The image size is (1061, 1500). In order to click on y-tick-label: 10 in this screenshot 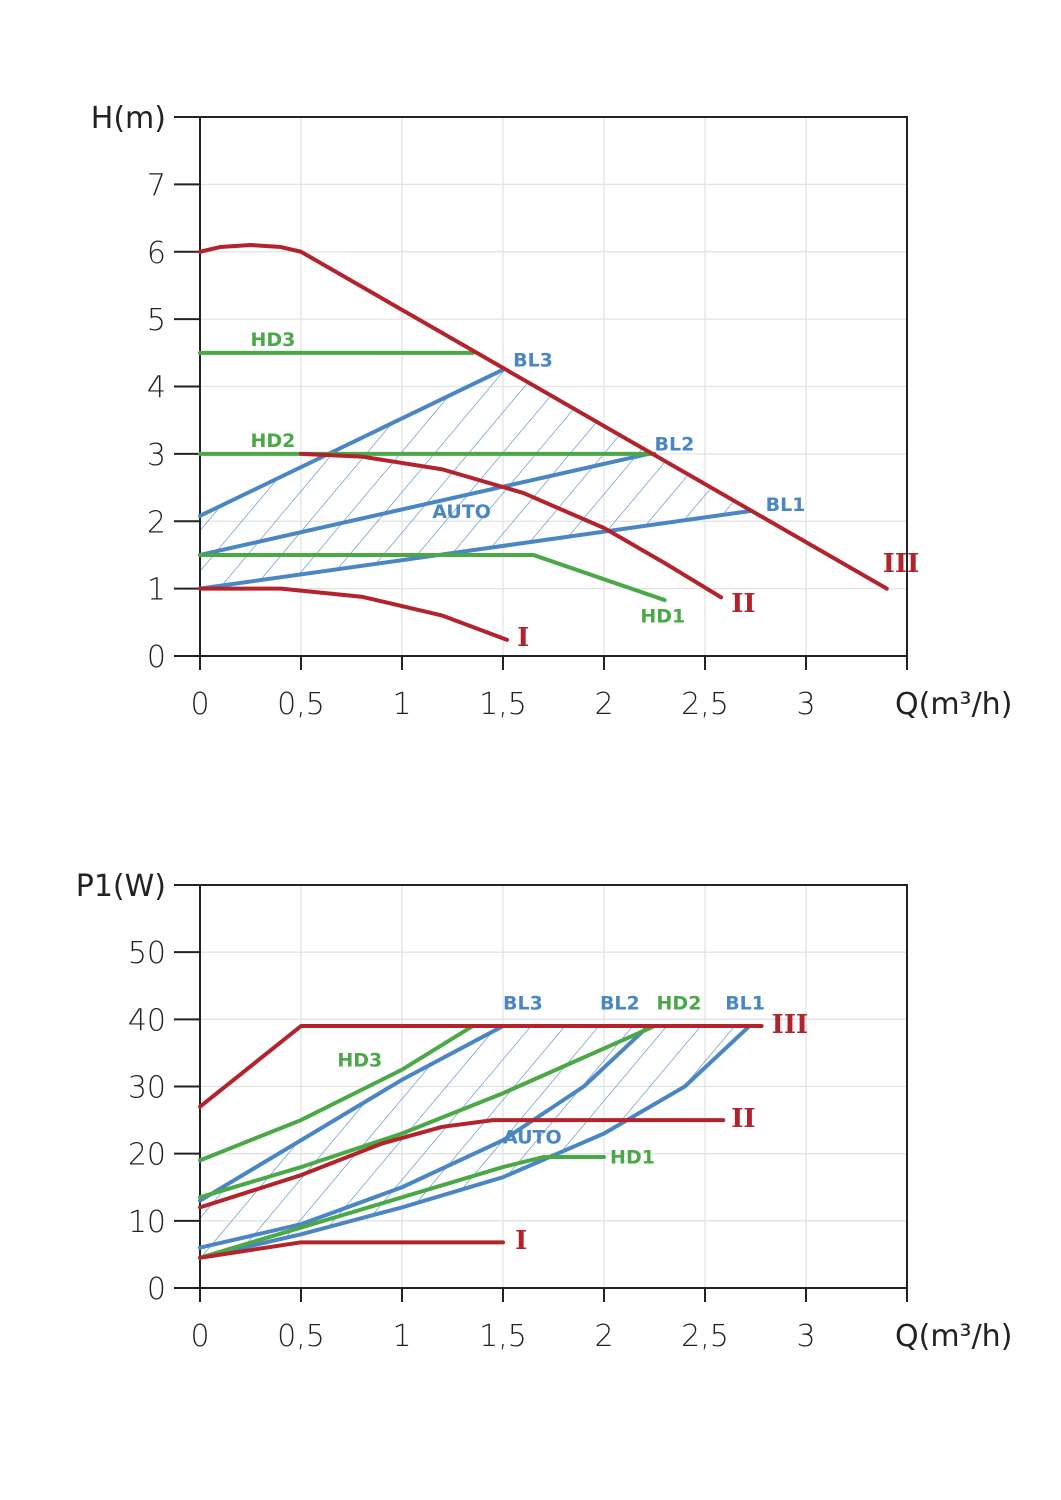, I will do `click(147, 1222)`.